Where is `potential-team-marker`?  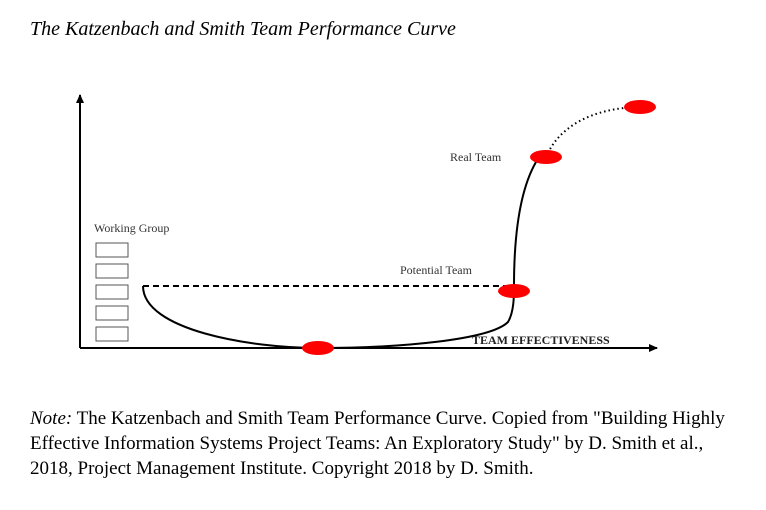
potential-team-marker is located at coordinates (514, 291).